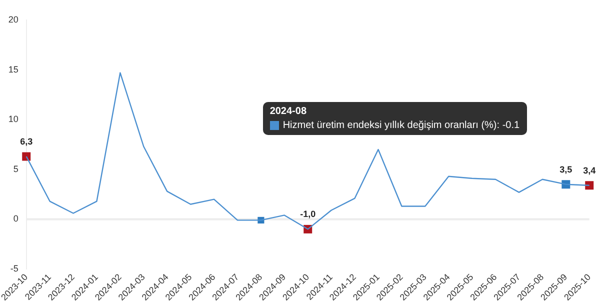 Image resolution: width=600 pixels, height=308 pixels. Describe the element at coordinates (566, 169) in the screenshot. I see `data-label: 3,5` at that location.